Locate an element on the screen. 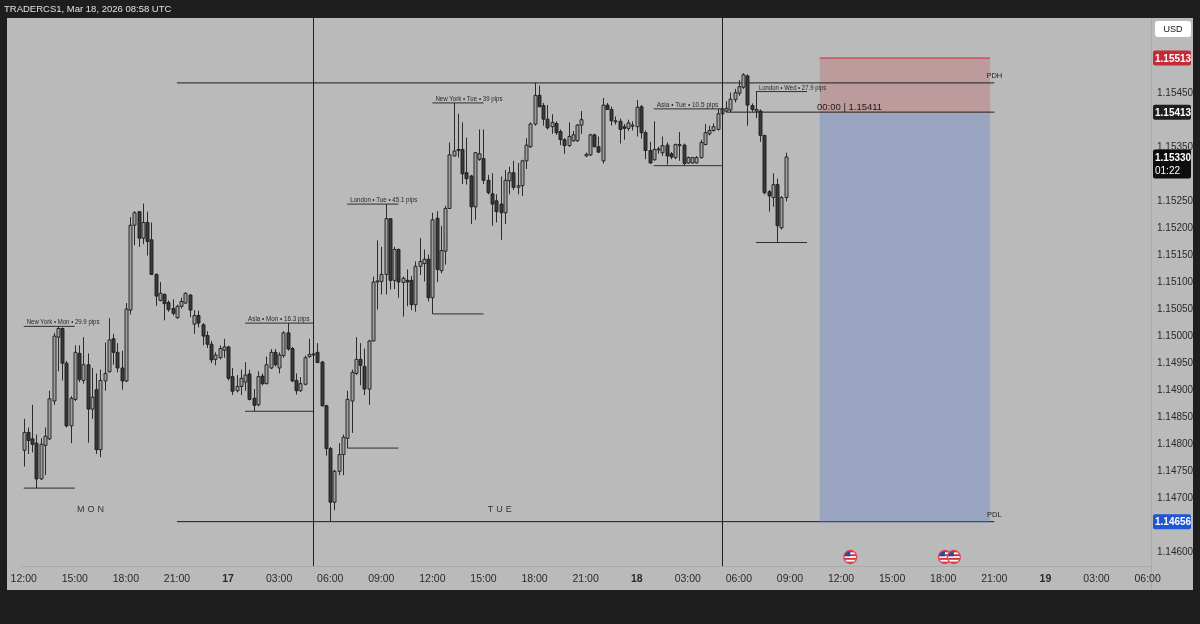 This screenshot has width=1200, height=624. annotation: 1.14656 is located at coordinates (1173, 522).